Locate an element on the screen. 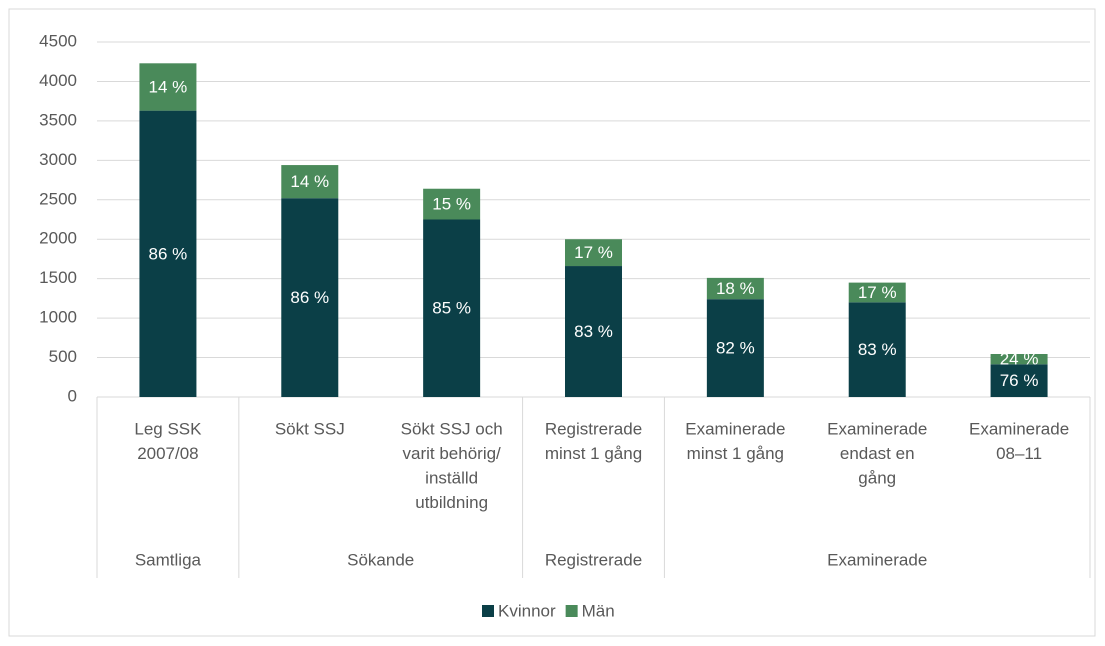 The image size is (1105, 646). x-tick-label: 2007/08 is located at coordinates (167, 453).